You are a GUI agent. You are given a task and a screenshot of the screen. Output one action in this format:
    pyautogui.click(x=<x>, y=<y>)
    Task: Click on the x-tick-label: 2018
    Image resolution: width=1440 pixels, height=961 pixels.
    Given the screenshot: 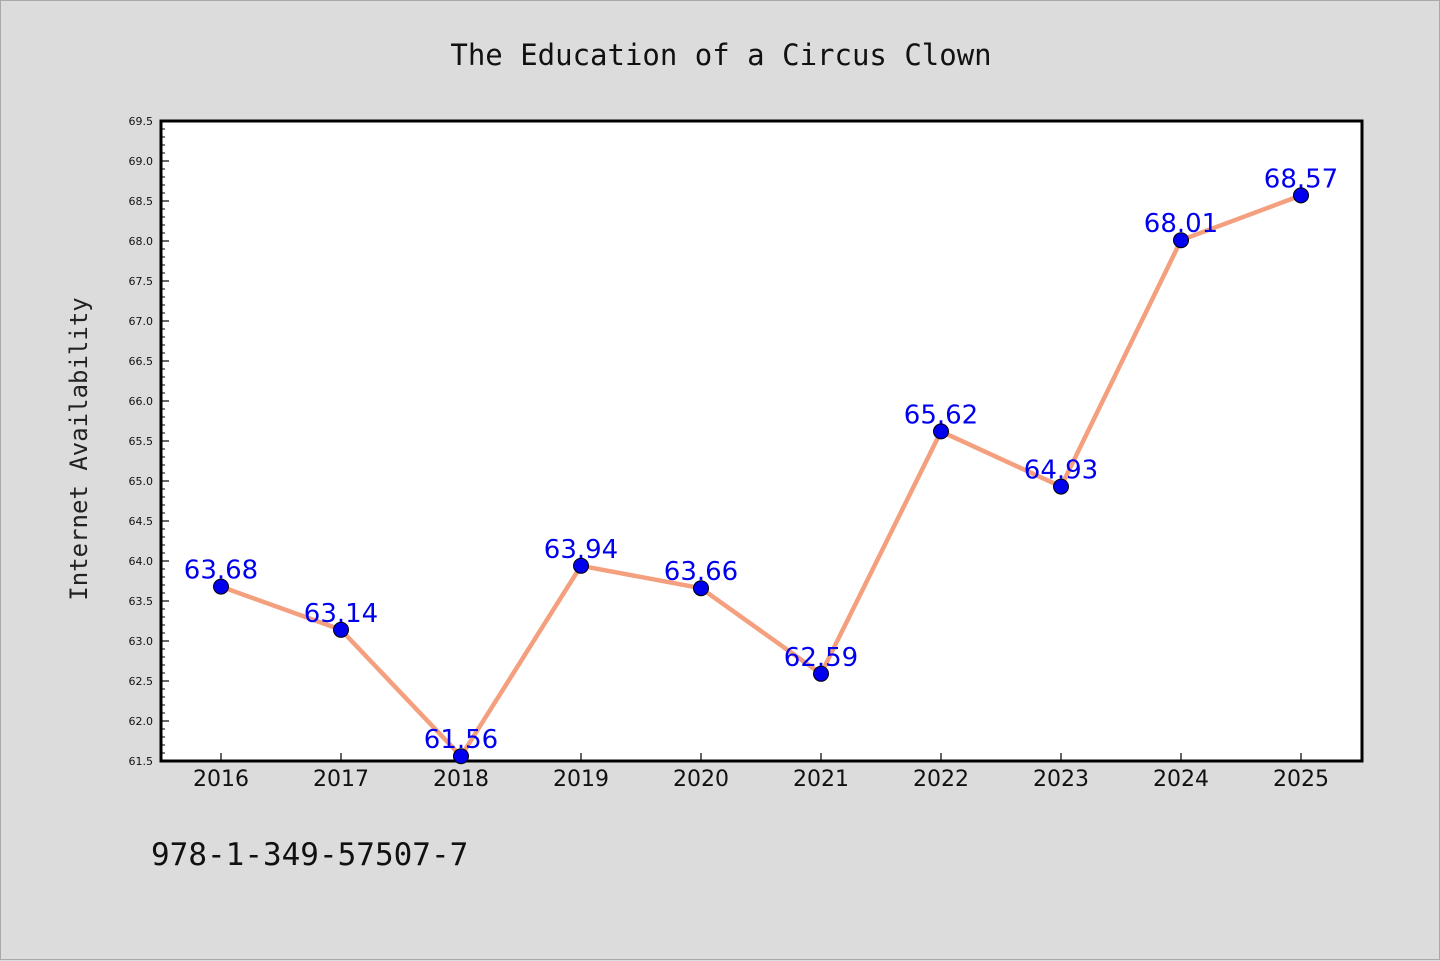 What is the action you would take?
    pyautogui.click(x=461, y=779)
    